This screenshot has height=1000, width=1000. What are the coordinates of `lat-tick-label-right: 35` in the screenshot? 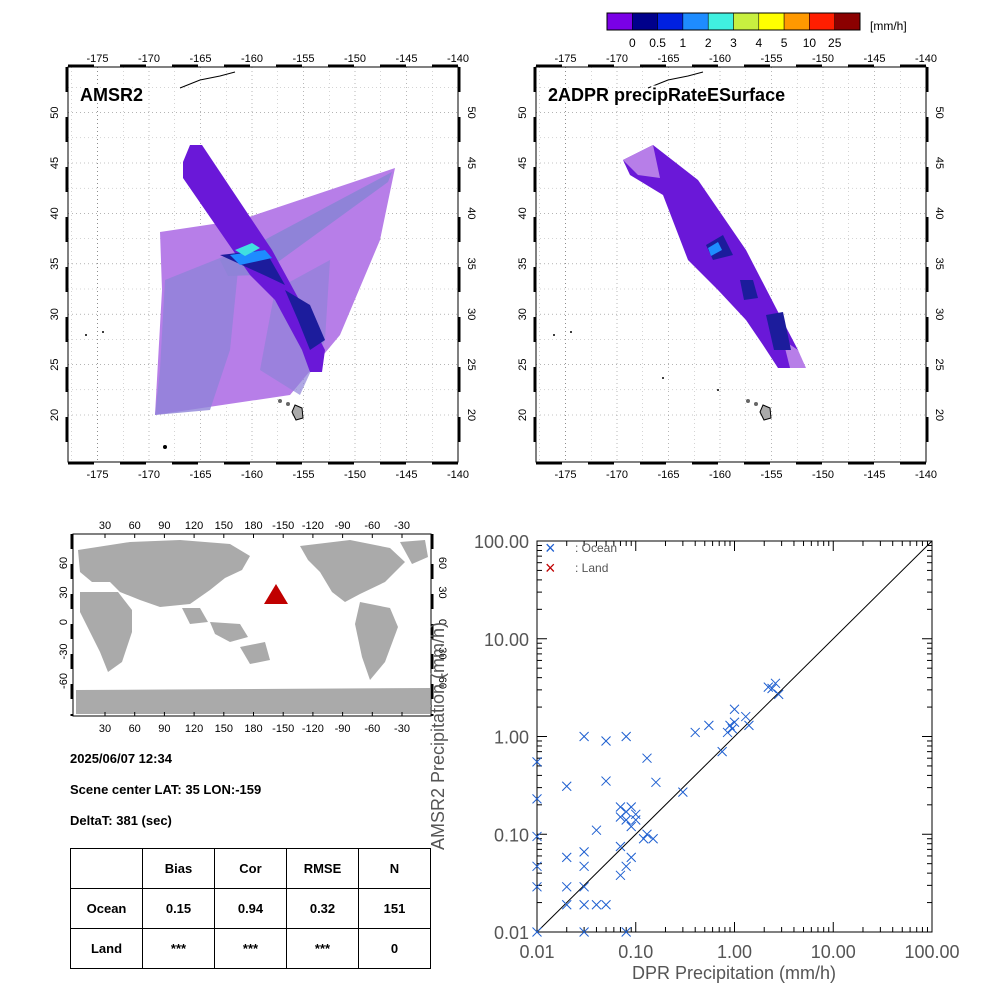 It's located at (471, 264).